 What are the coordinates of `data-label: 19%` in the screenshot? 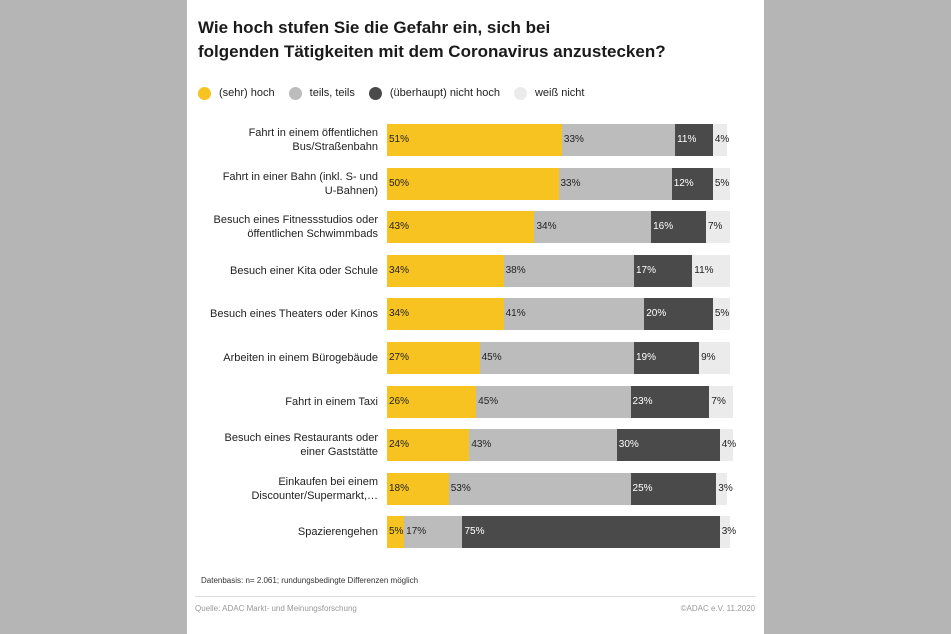 It's located at (645, 357).